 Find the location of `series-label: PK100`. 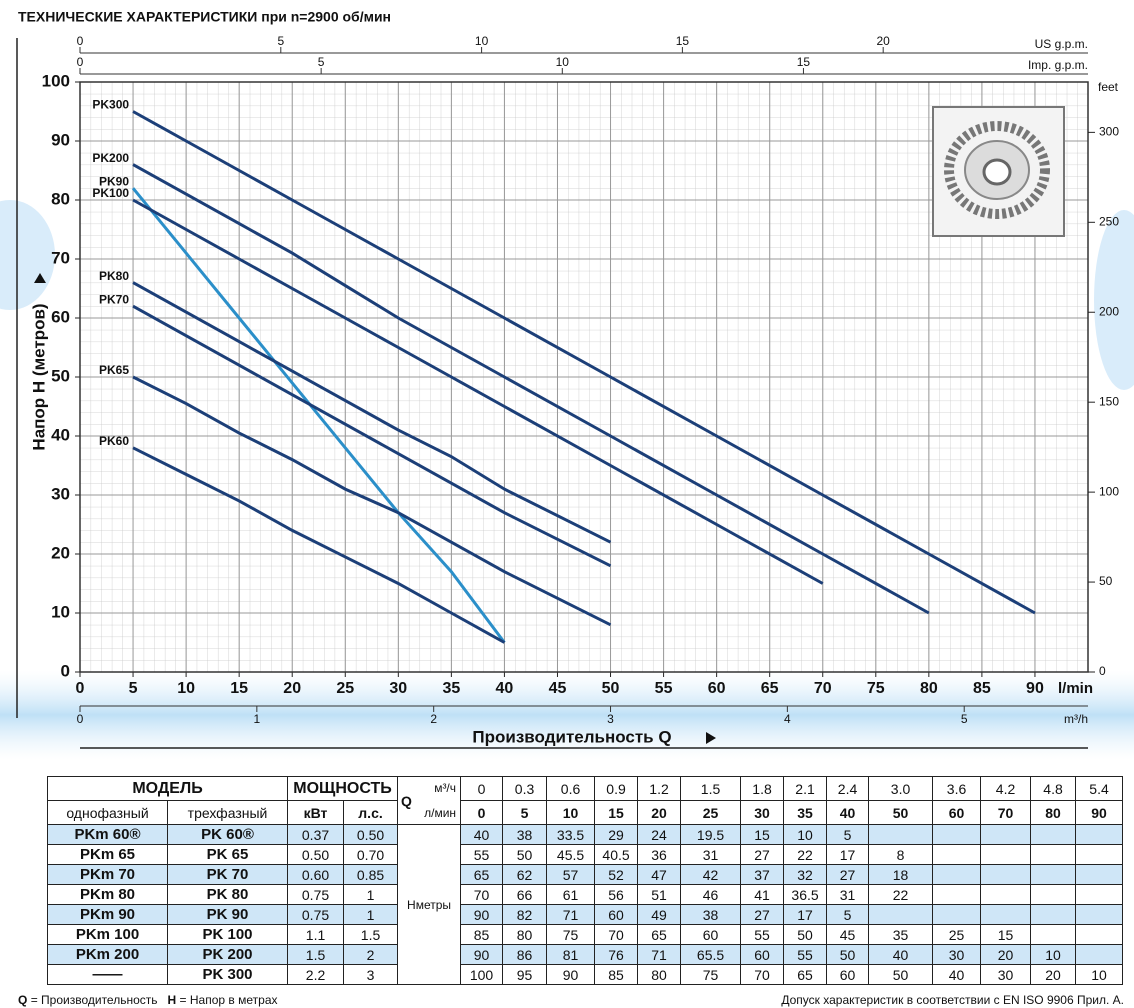

series-label: PK100 is located at coordinates (110, 193).